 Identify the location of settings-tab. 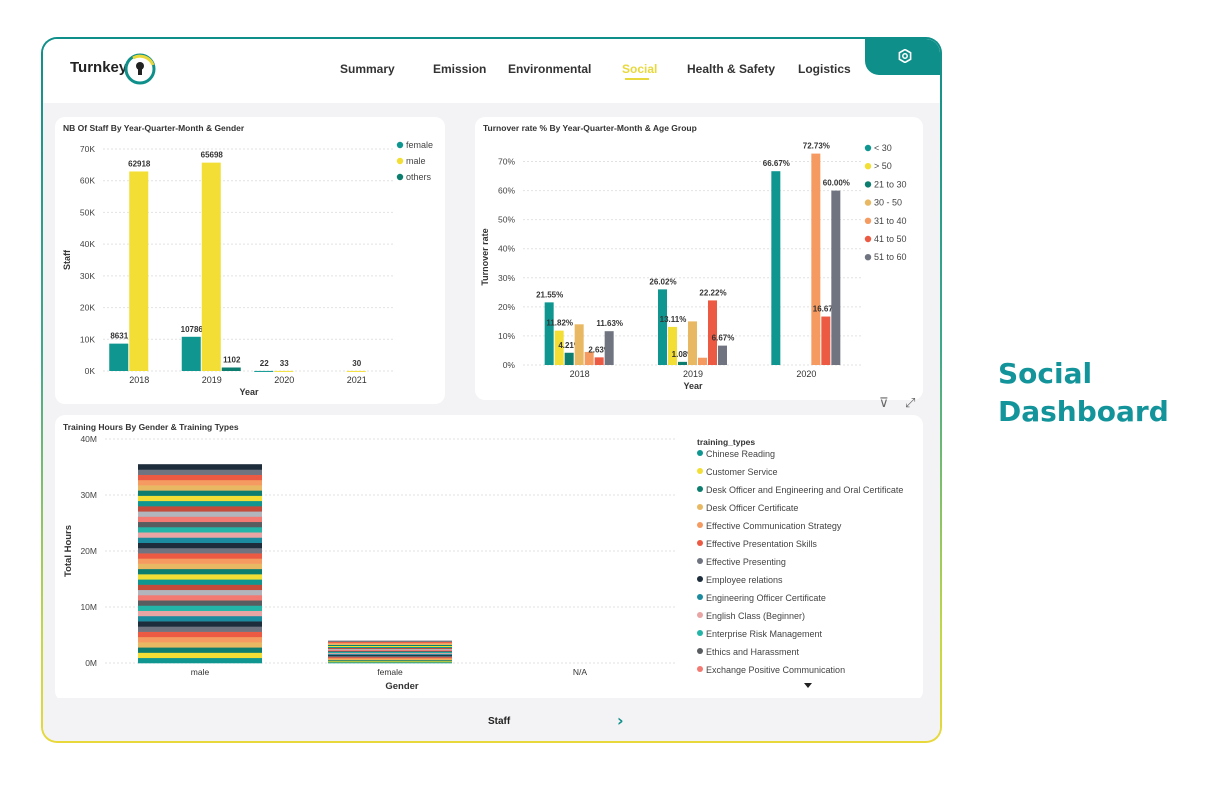
(902, 57).